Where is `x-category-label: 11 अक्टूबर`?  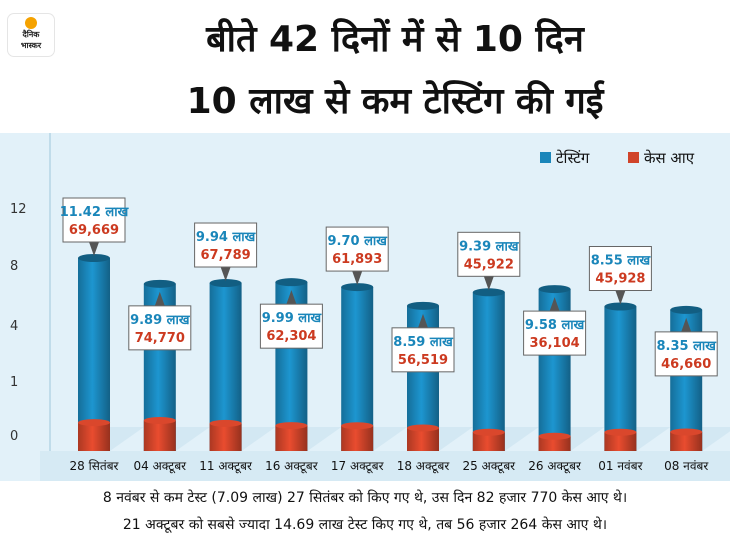
x-category-label: 11 अक्टूबर is located at coordinates (226, 466).